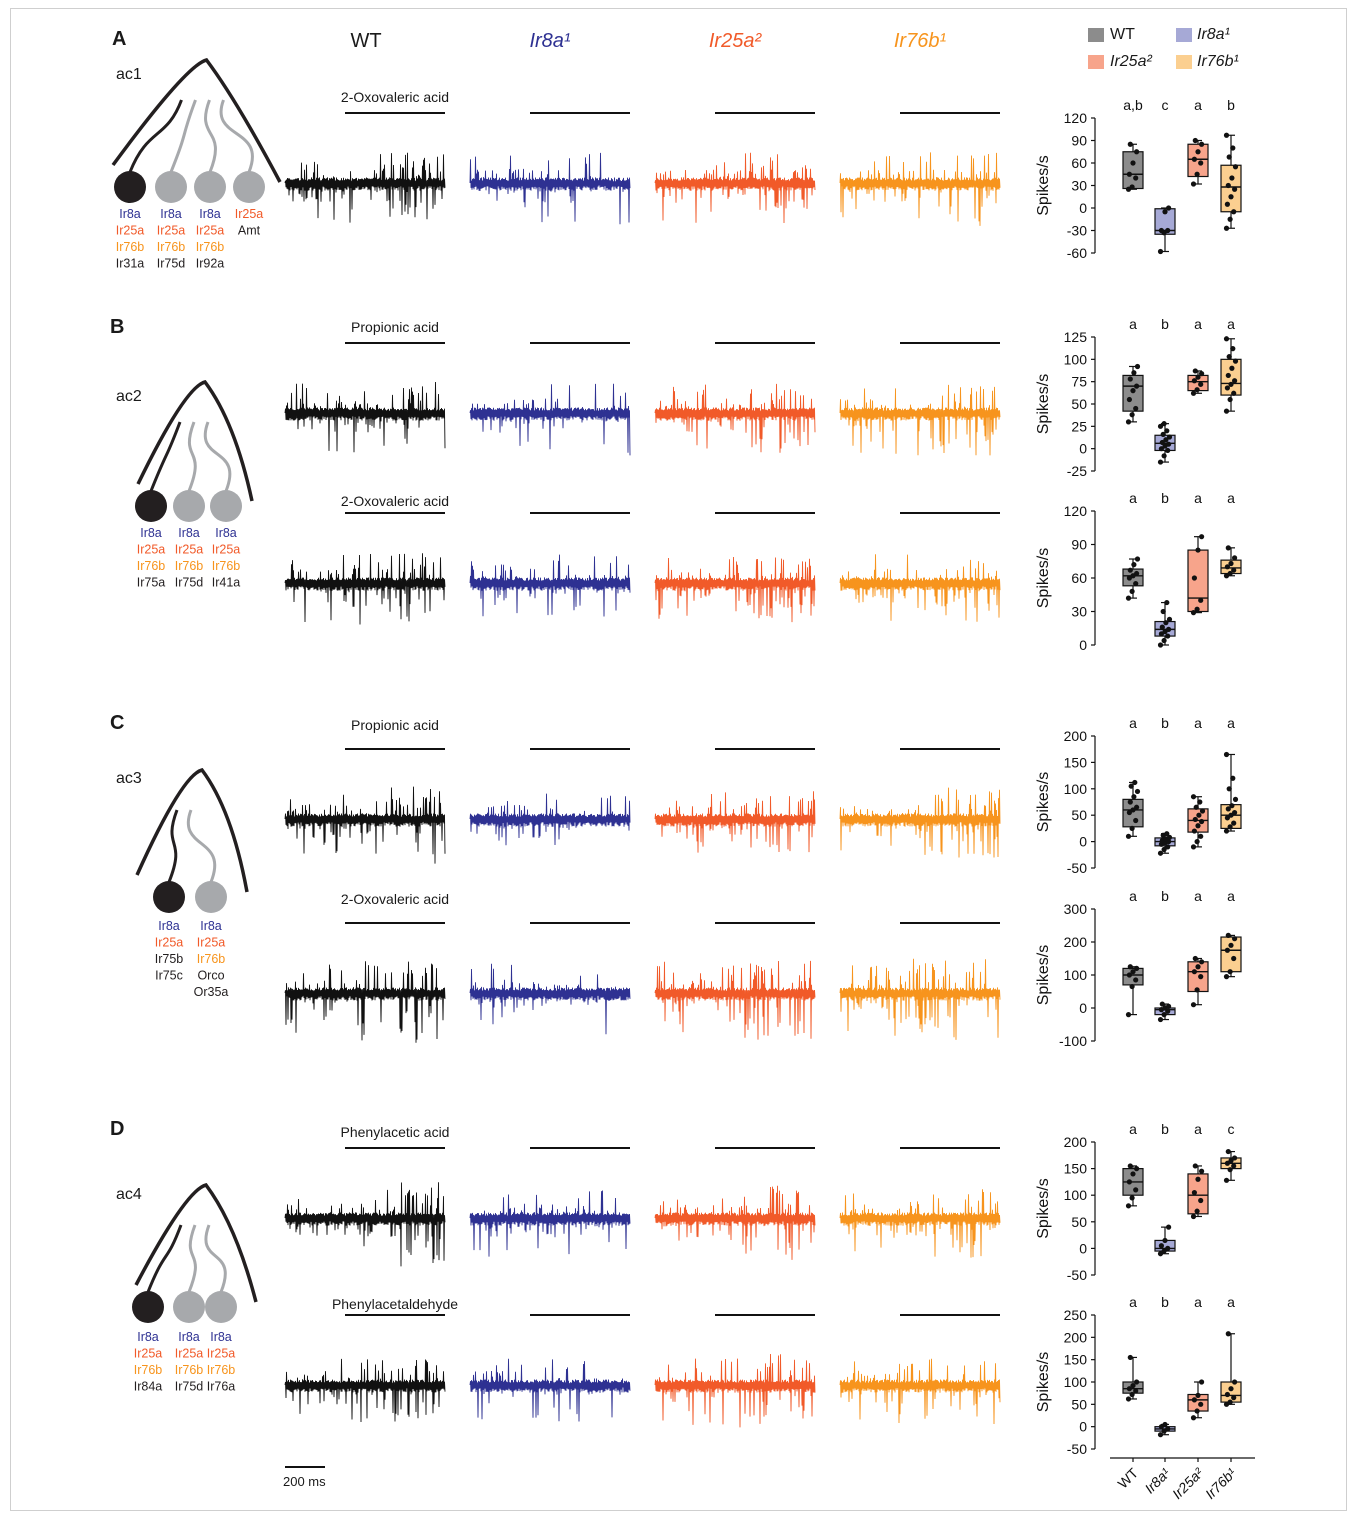  What do you see at coordinates (1076, 909) in the screenshot?
I see `y-tick-label: 300` at bounding box center [1076, 909].